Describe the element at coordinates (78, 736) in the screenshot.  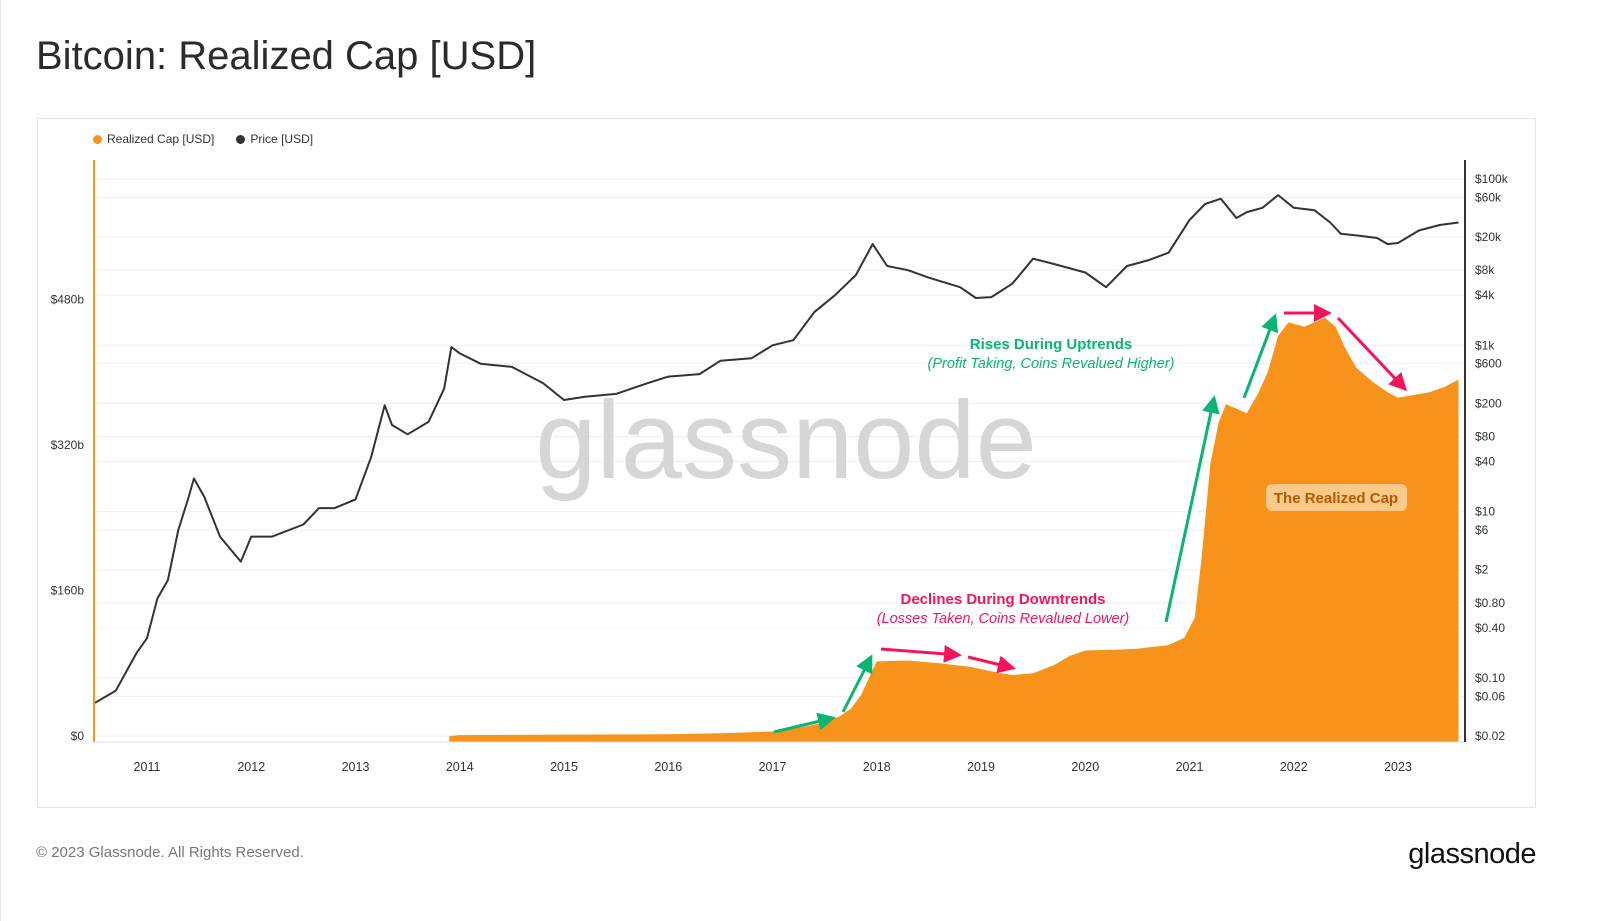
I see `left-tick-label: $0` at that location.